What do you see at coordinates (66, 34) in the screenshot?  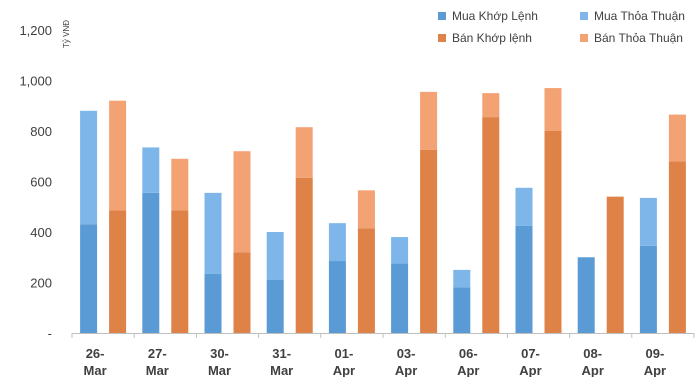 I see `unit-label: Tỷ VNĐ` at bounding box center [66, 34].